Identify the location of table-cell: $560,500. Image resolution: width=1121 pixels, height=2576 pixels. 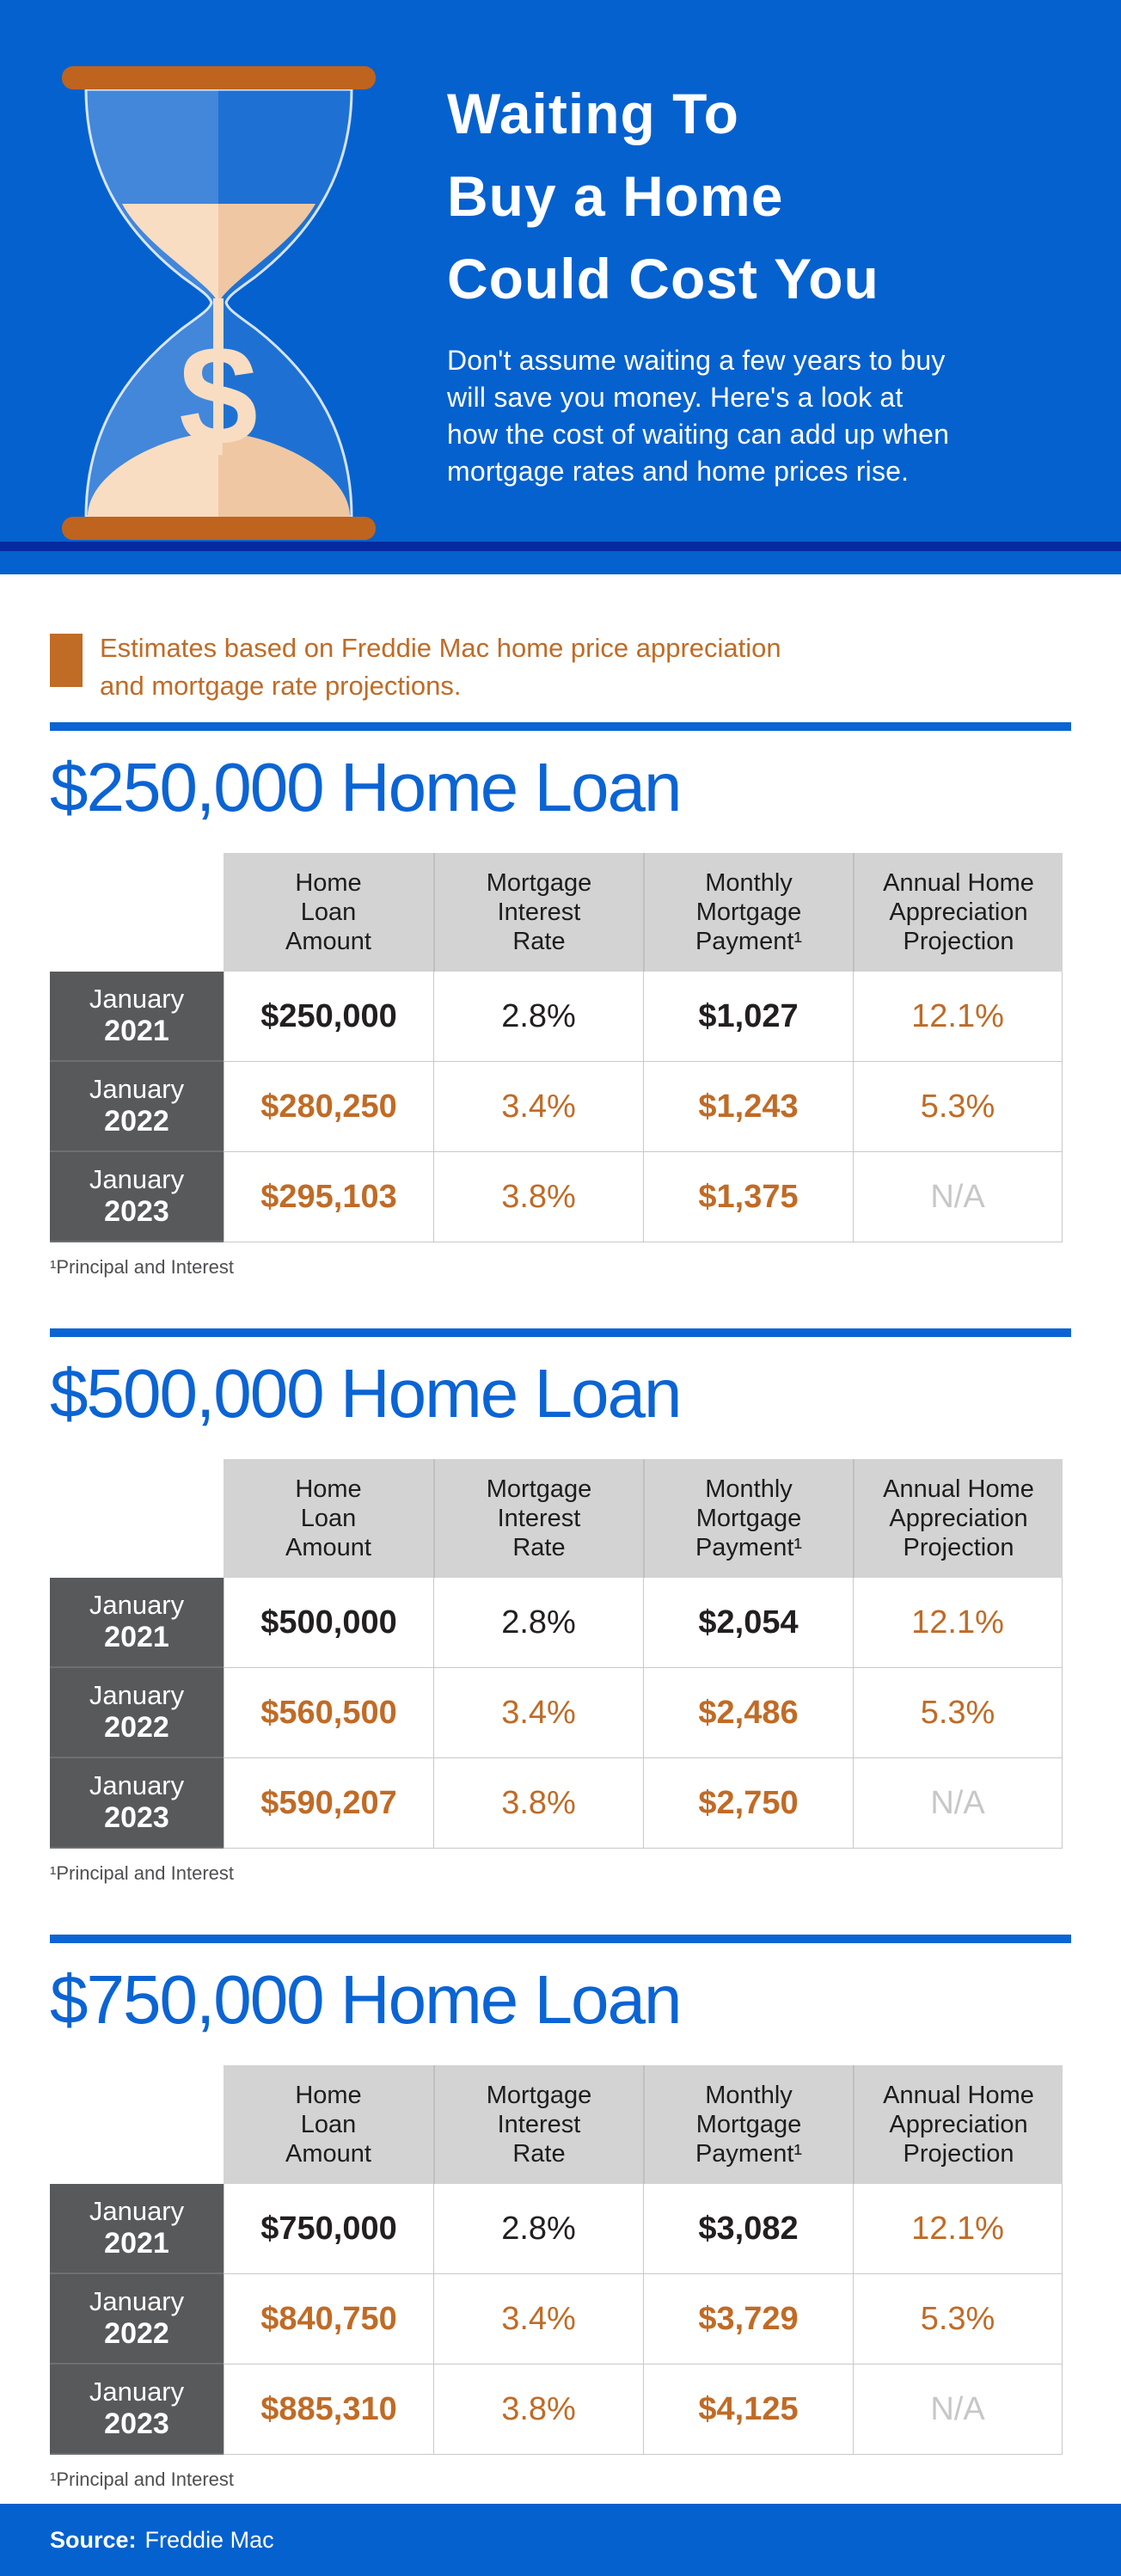
(328, 1713).